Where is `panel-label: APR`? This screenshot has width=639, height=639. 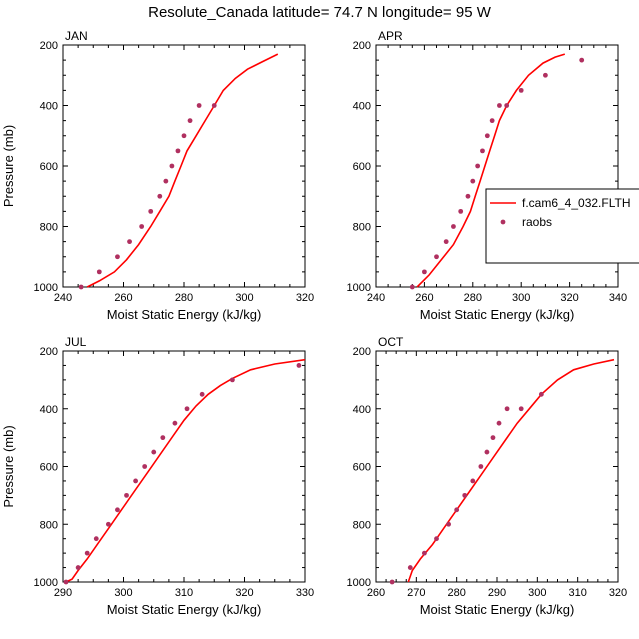 panel-label: APR is located at coordinates (390, 36).